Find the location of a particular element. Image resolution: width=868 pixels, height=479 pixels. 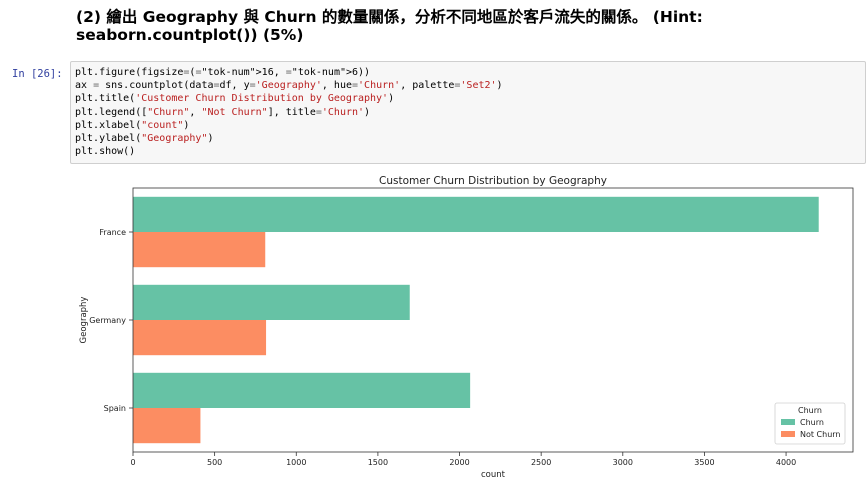

bar-churn-germany is located at coordinates (271, 302).